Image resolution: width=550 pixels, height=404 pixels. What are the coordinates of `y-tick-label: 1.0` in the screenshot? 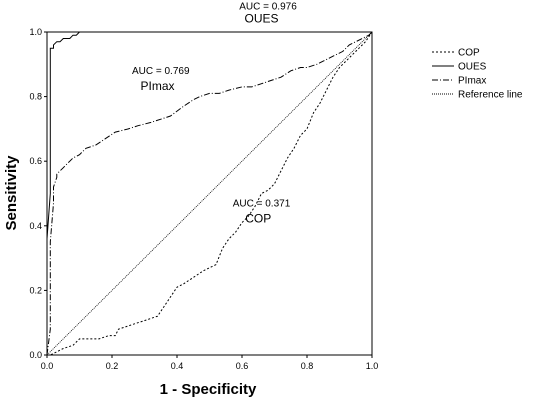 It's located at (35, 32).